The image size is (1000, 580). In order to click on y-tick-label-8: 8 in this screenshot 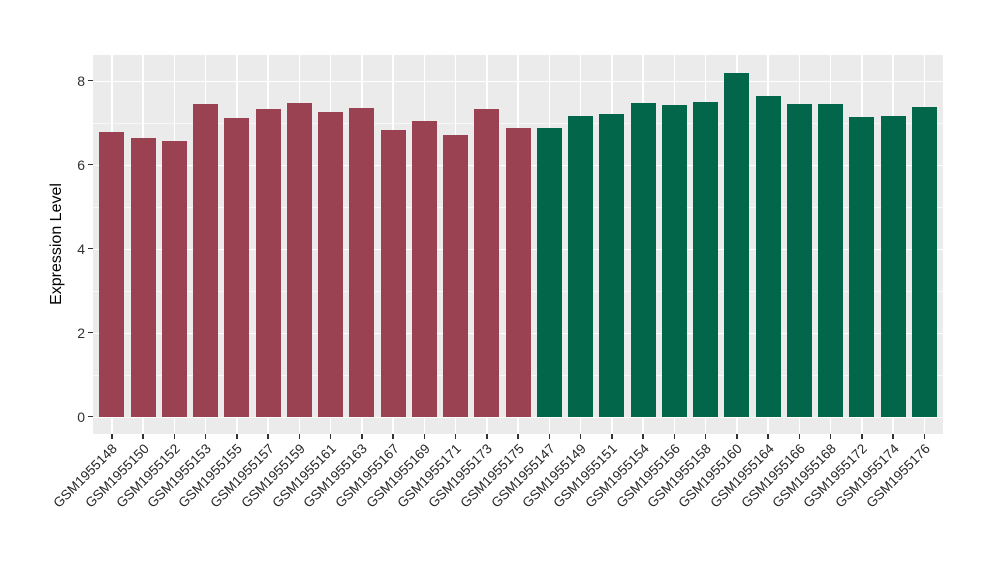, I will do `click(81, 80)`.